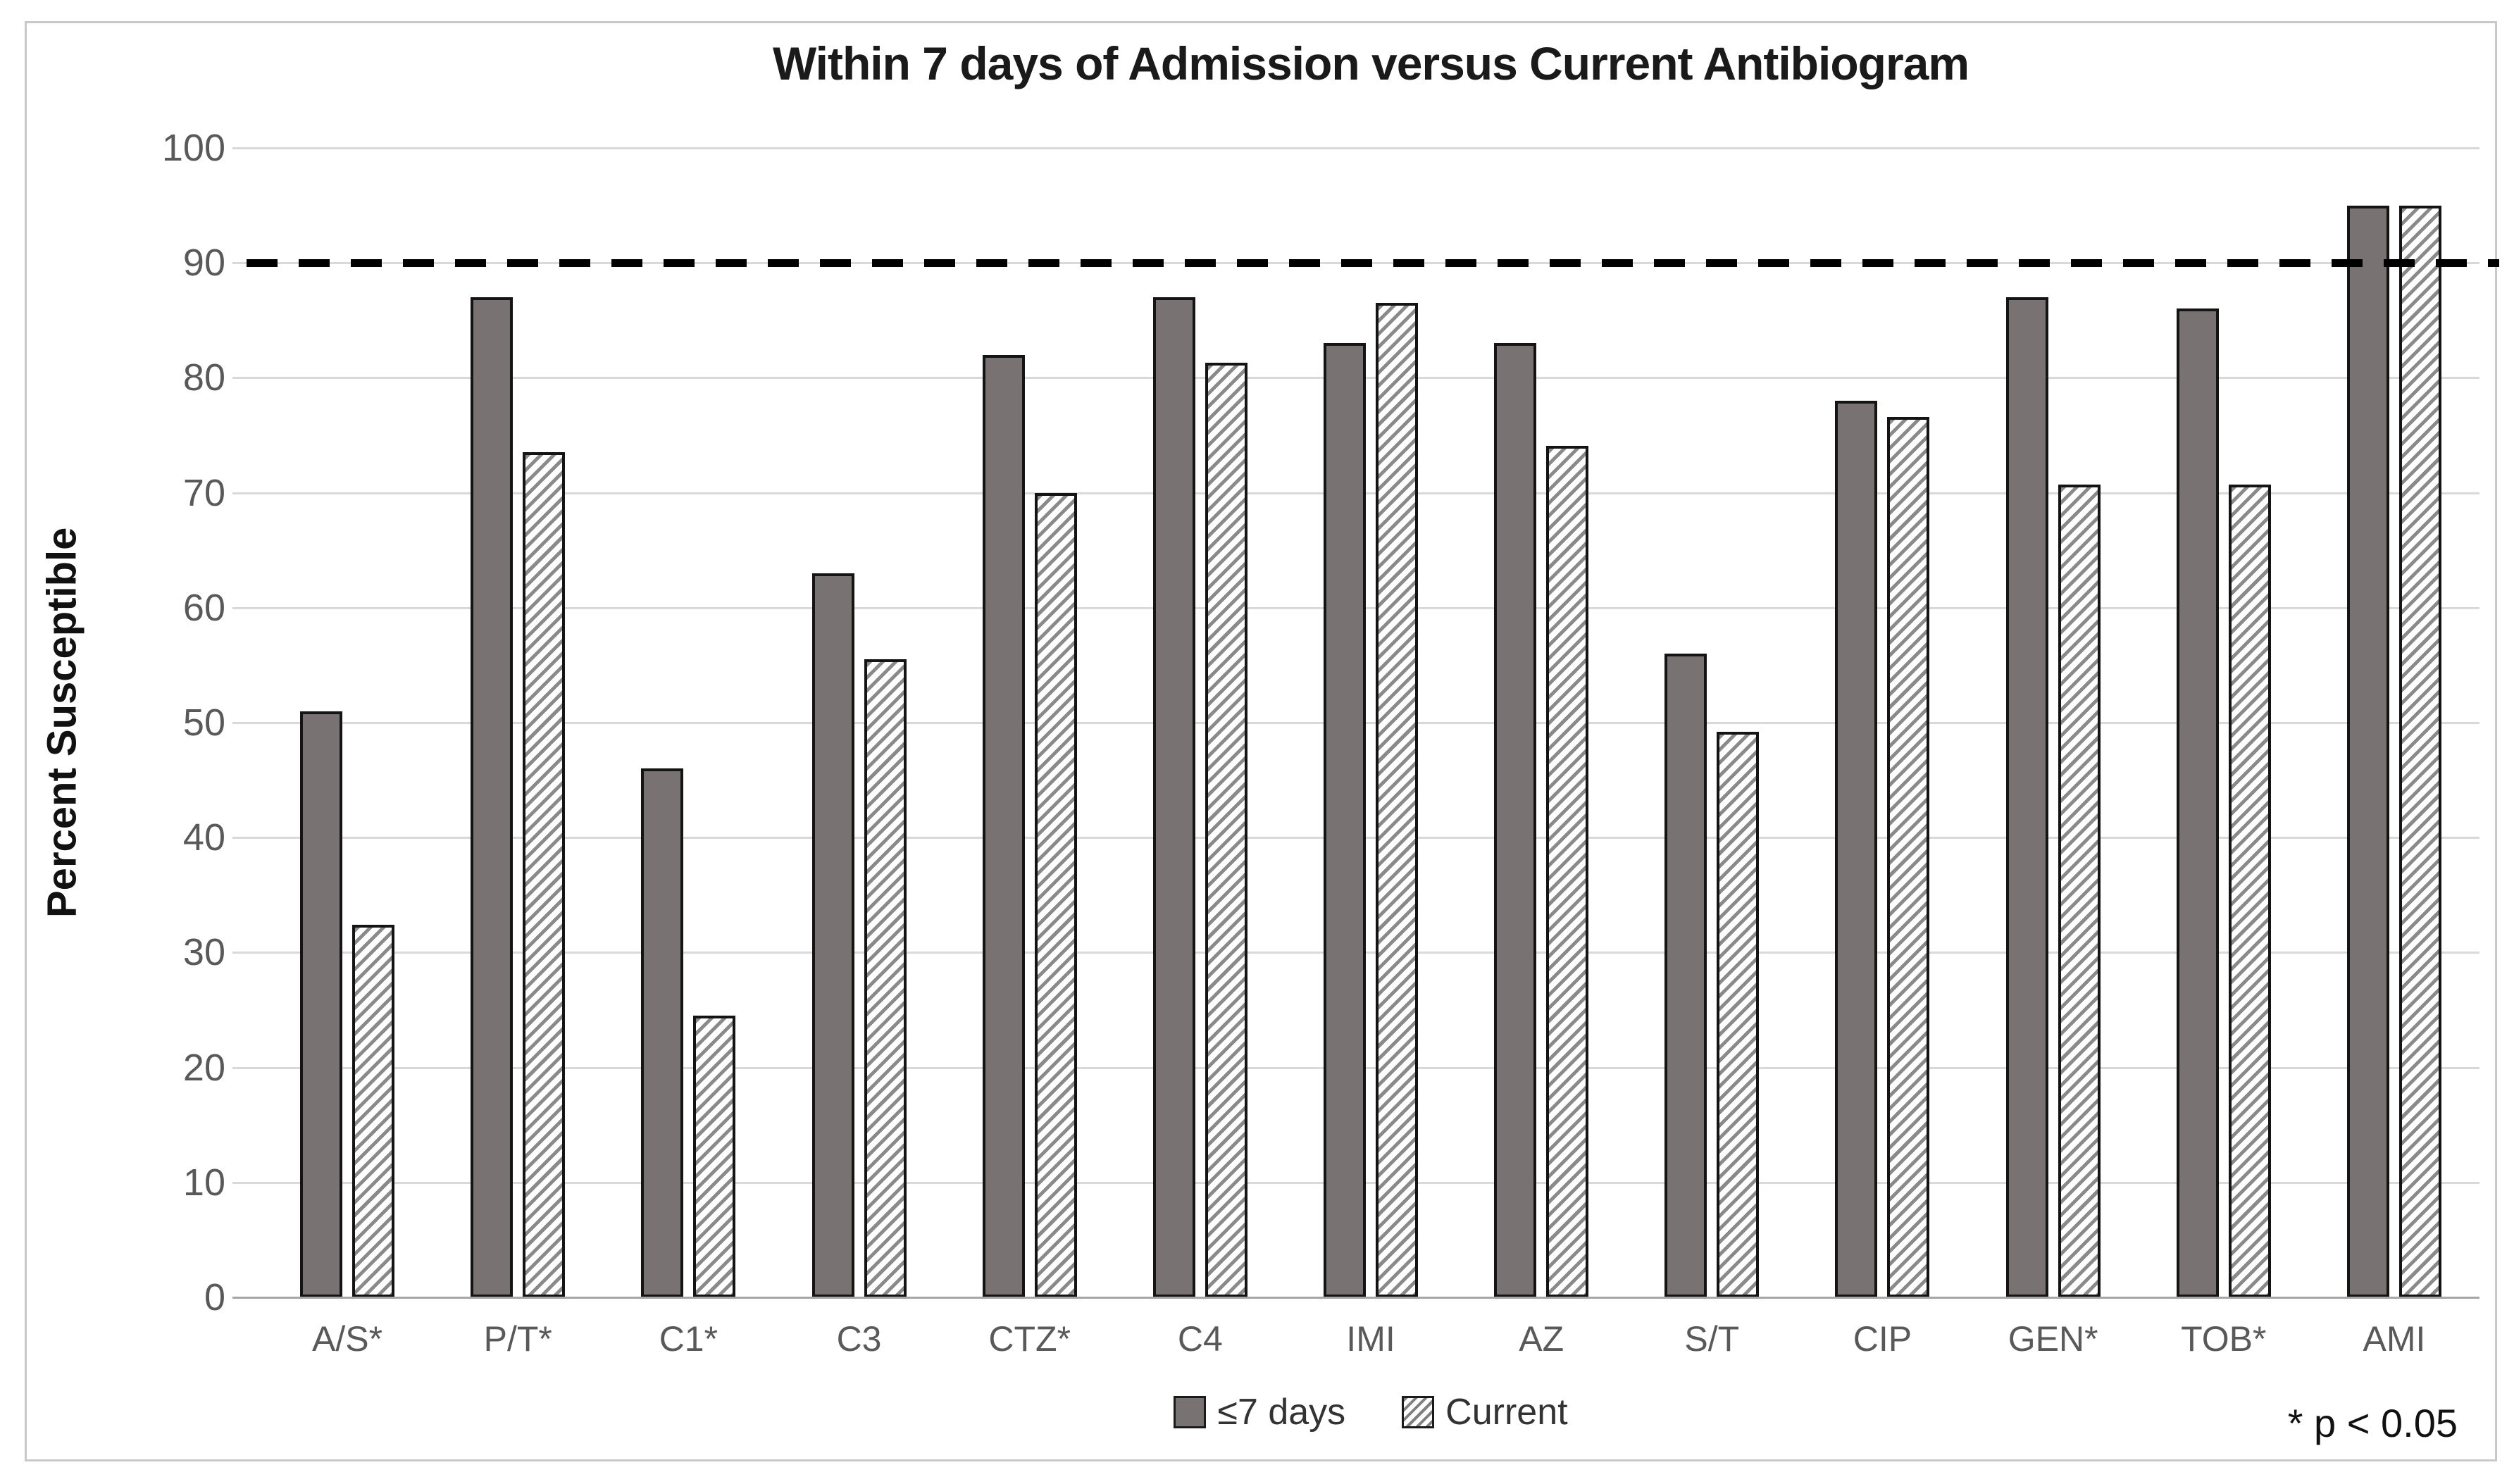  I want to click on p-value-annotation: * p < 0.05, so click(2372, 1423).